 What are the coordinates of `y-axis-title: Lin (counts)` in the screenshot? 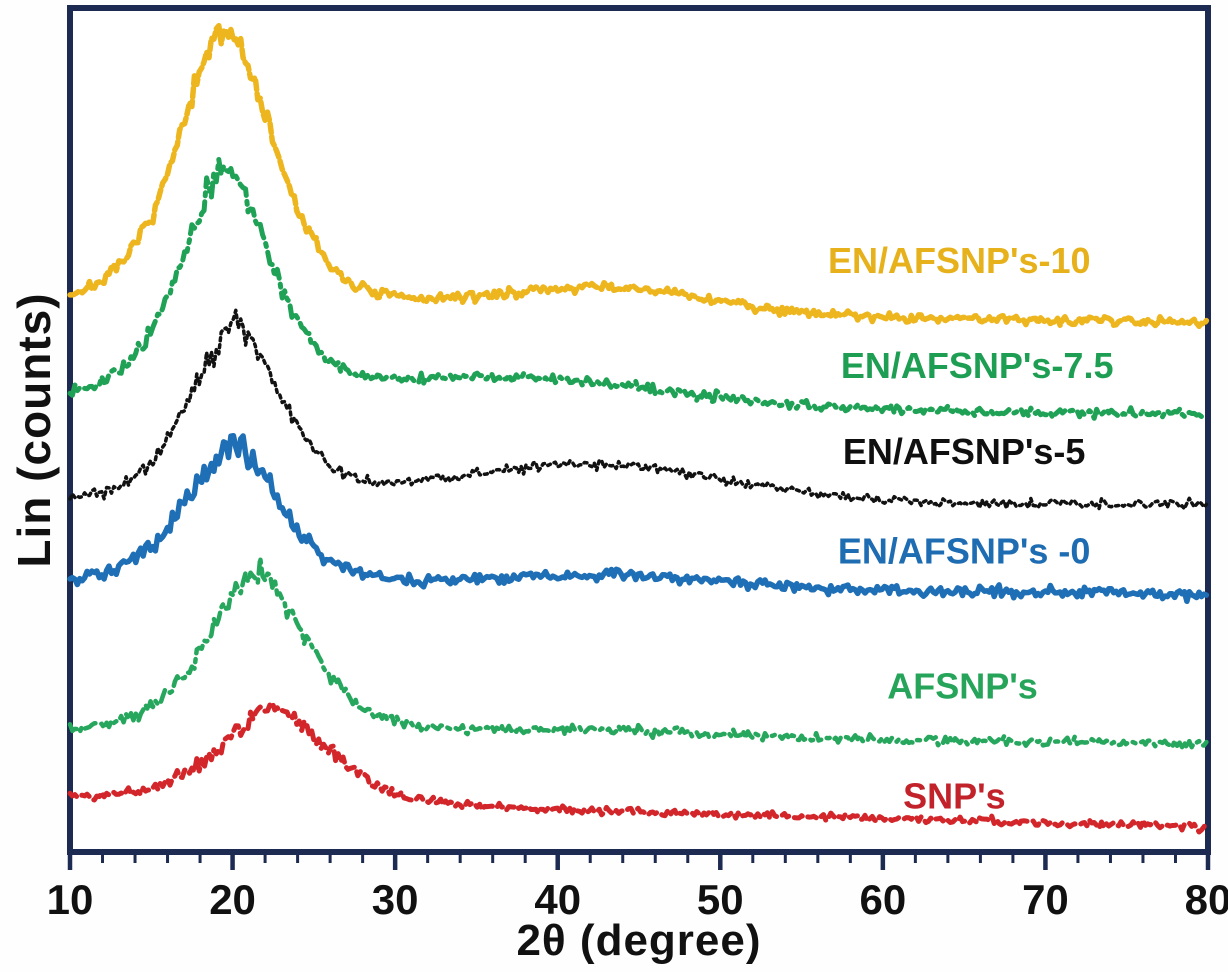 It's located at (34, 430).